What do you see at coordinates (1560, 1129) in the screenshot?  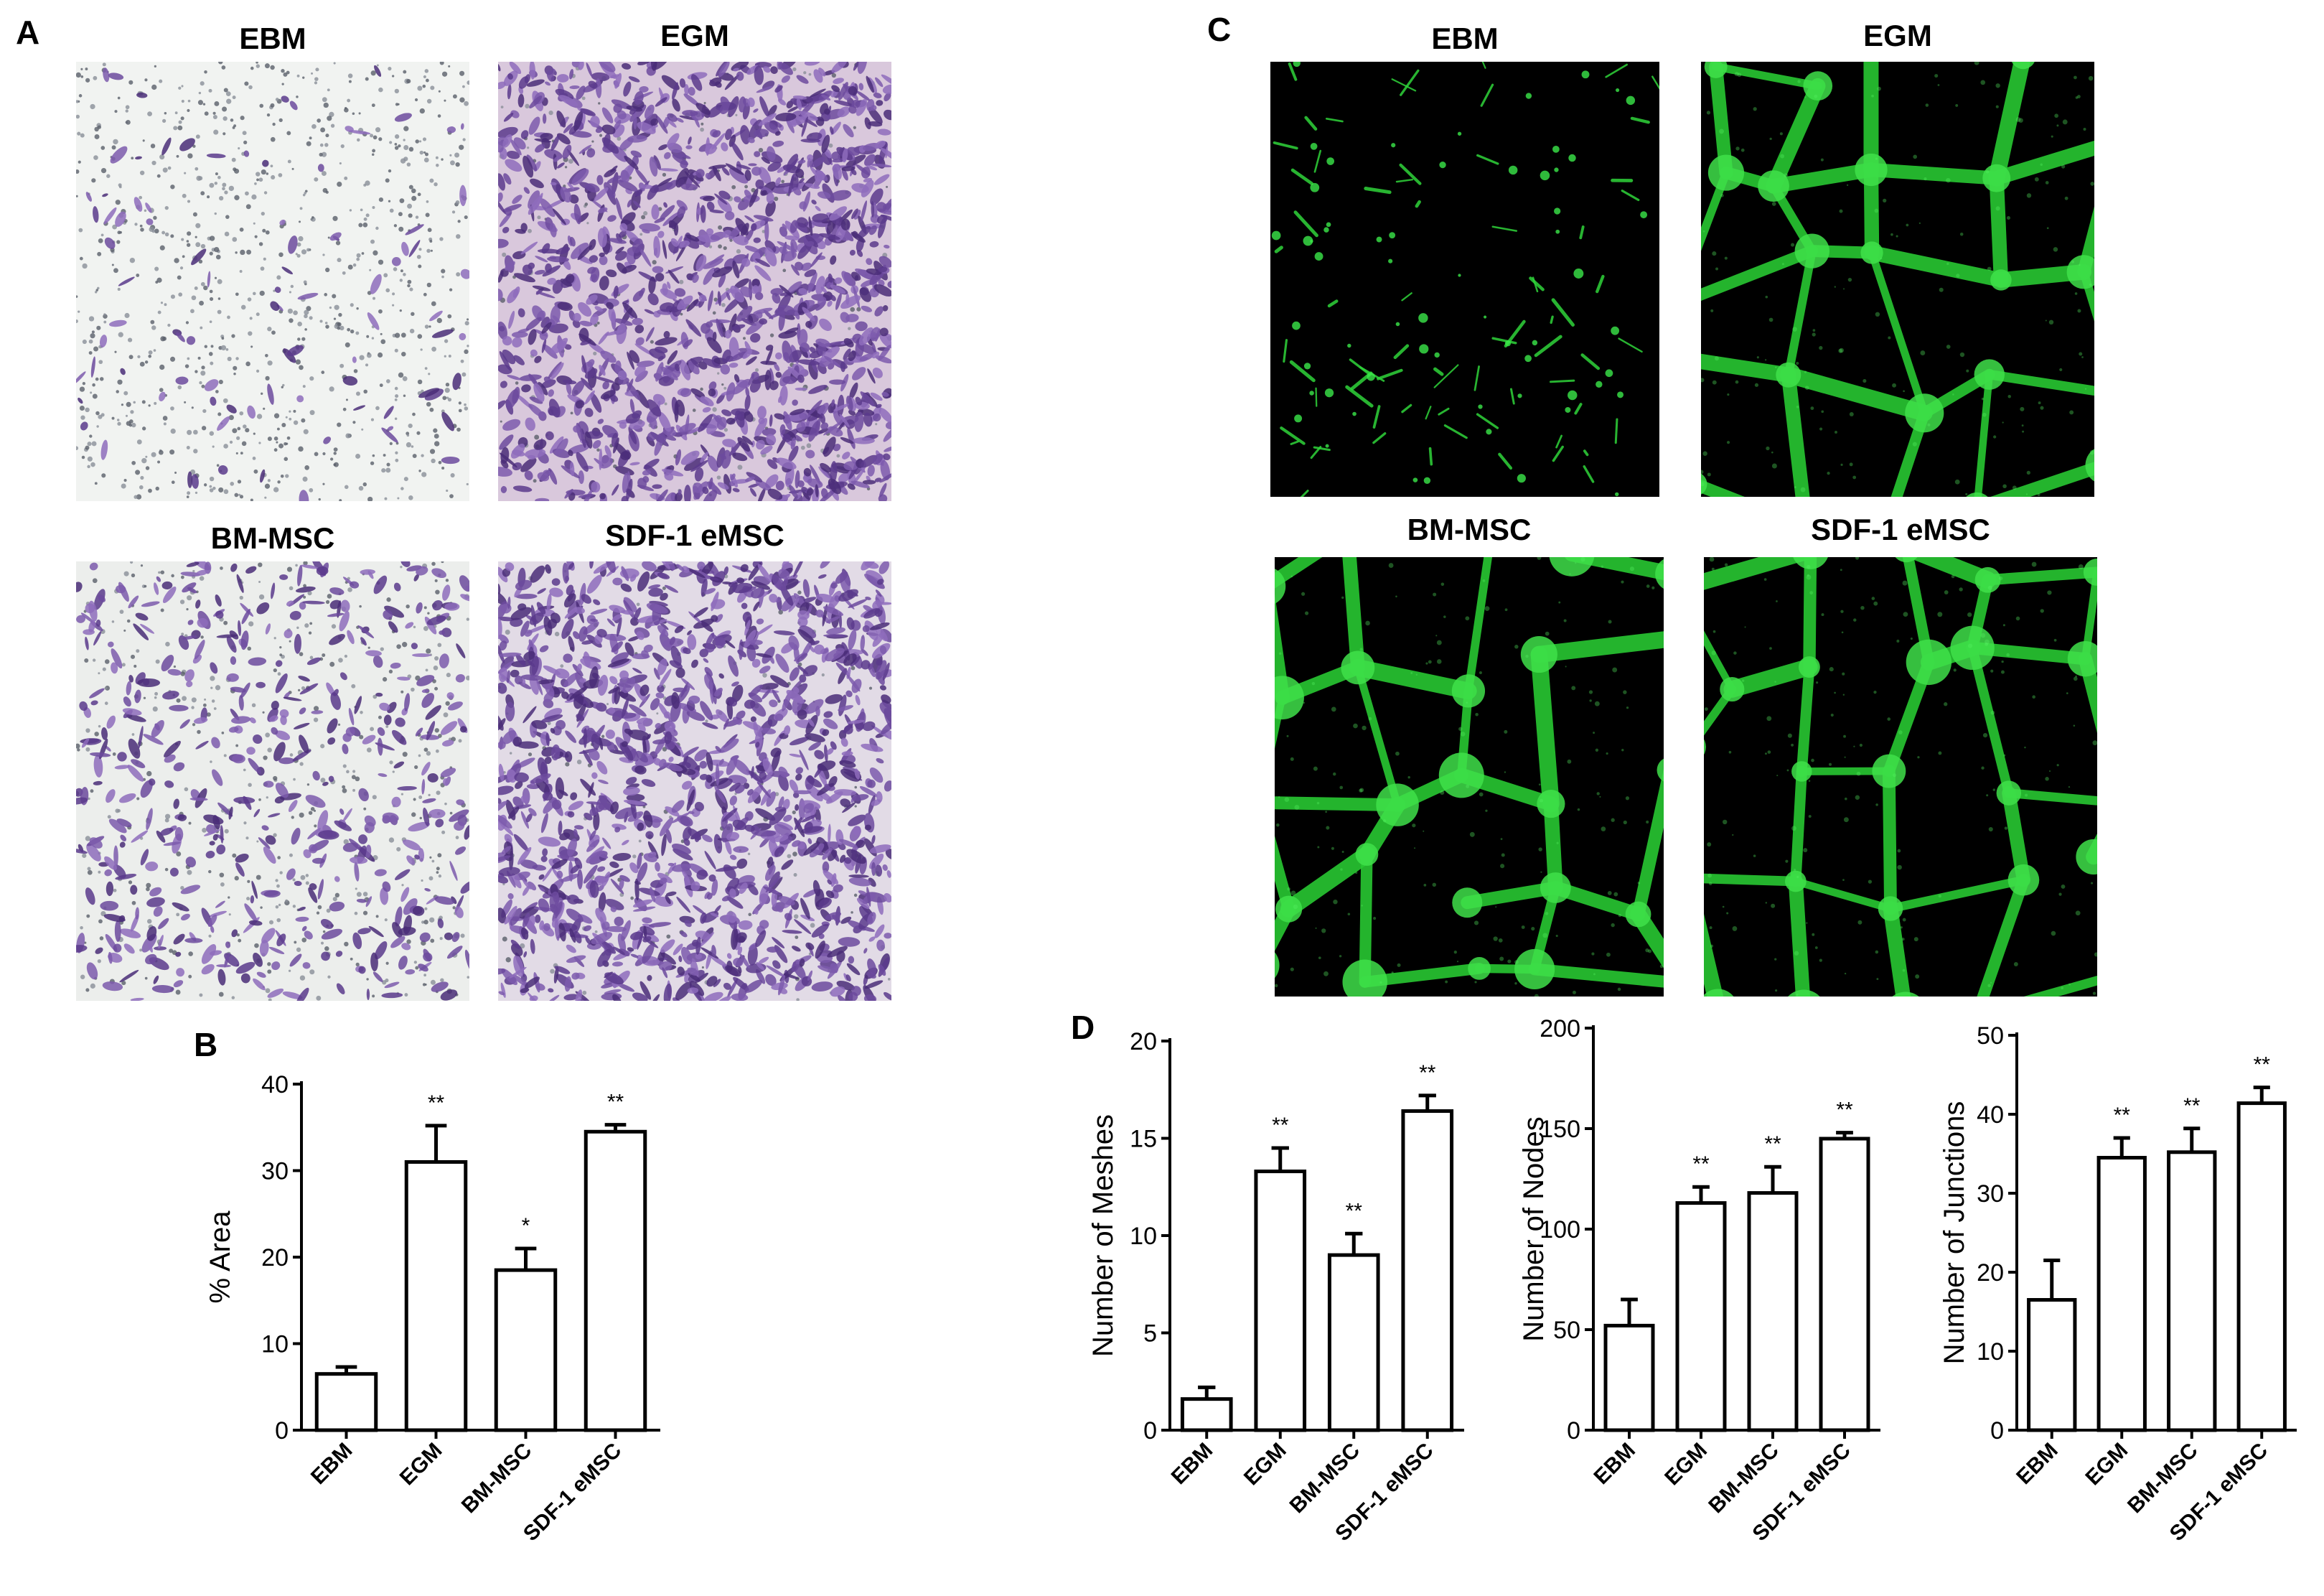 I see `y-tick-label: 150` at bounding box center [1560, 1129].